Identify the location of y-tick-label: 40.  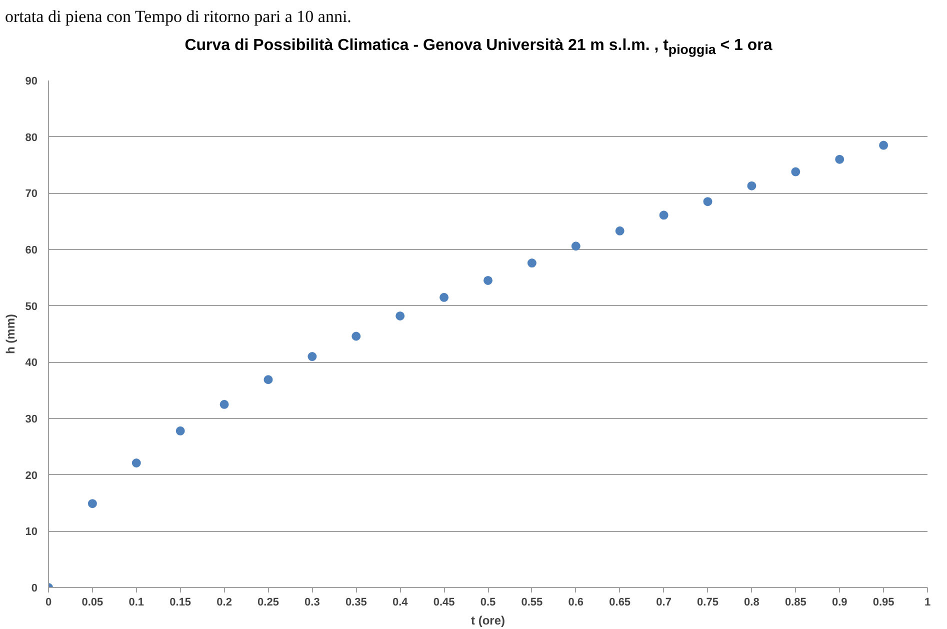
(31, 363).